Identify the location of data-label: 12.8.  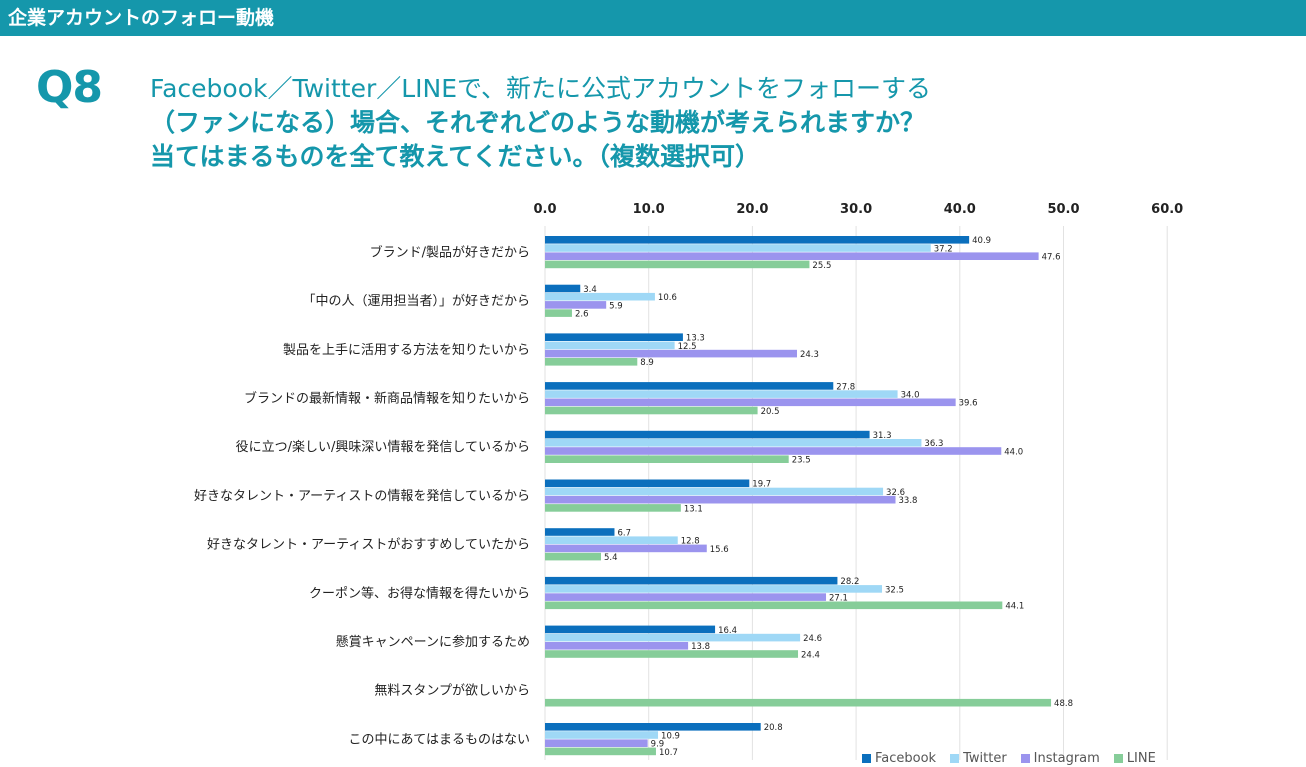
(690, 542).